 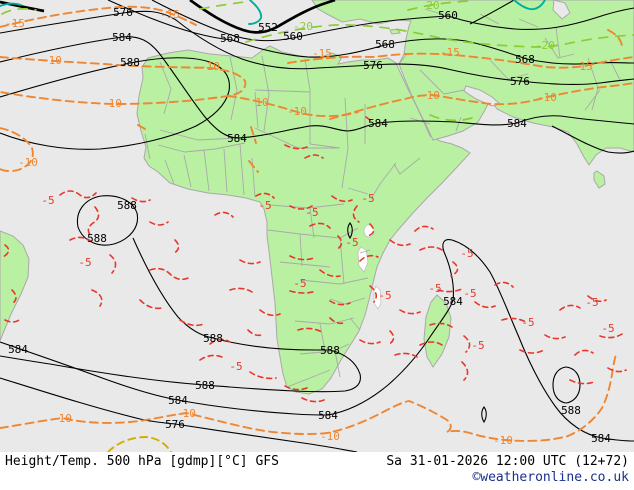 I want to click on contour-label: 10, so click(x=261, y=102).